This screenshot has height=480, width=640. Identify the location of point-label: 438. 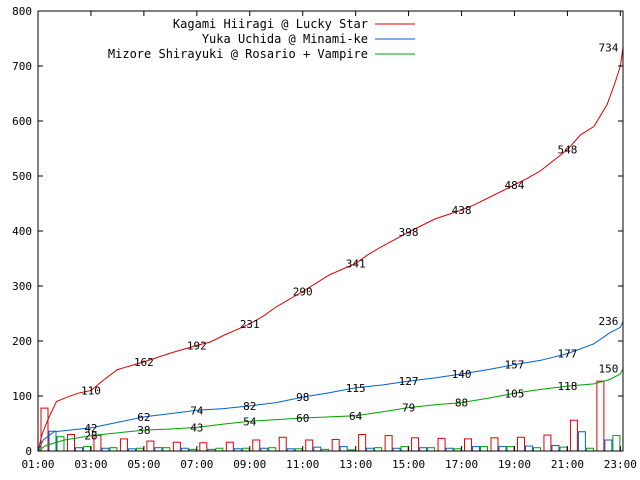
(462, 210).